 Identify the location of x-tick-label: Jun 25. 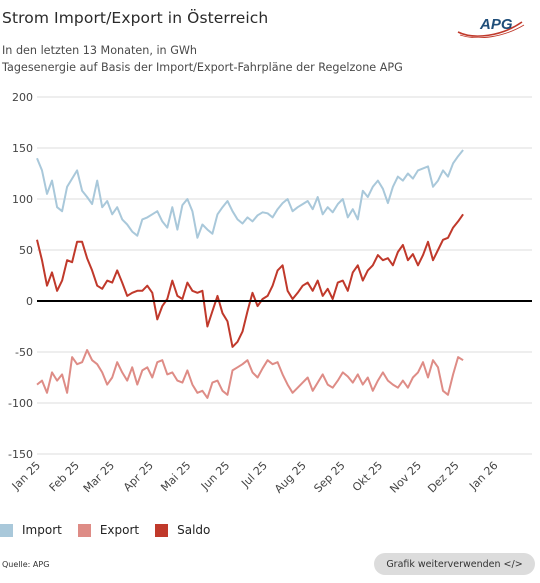
(215, 476).